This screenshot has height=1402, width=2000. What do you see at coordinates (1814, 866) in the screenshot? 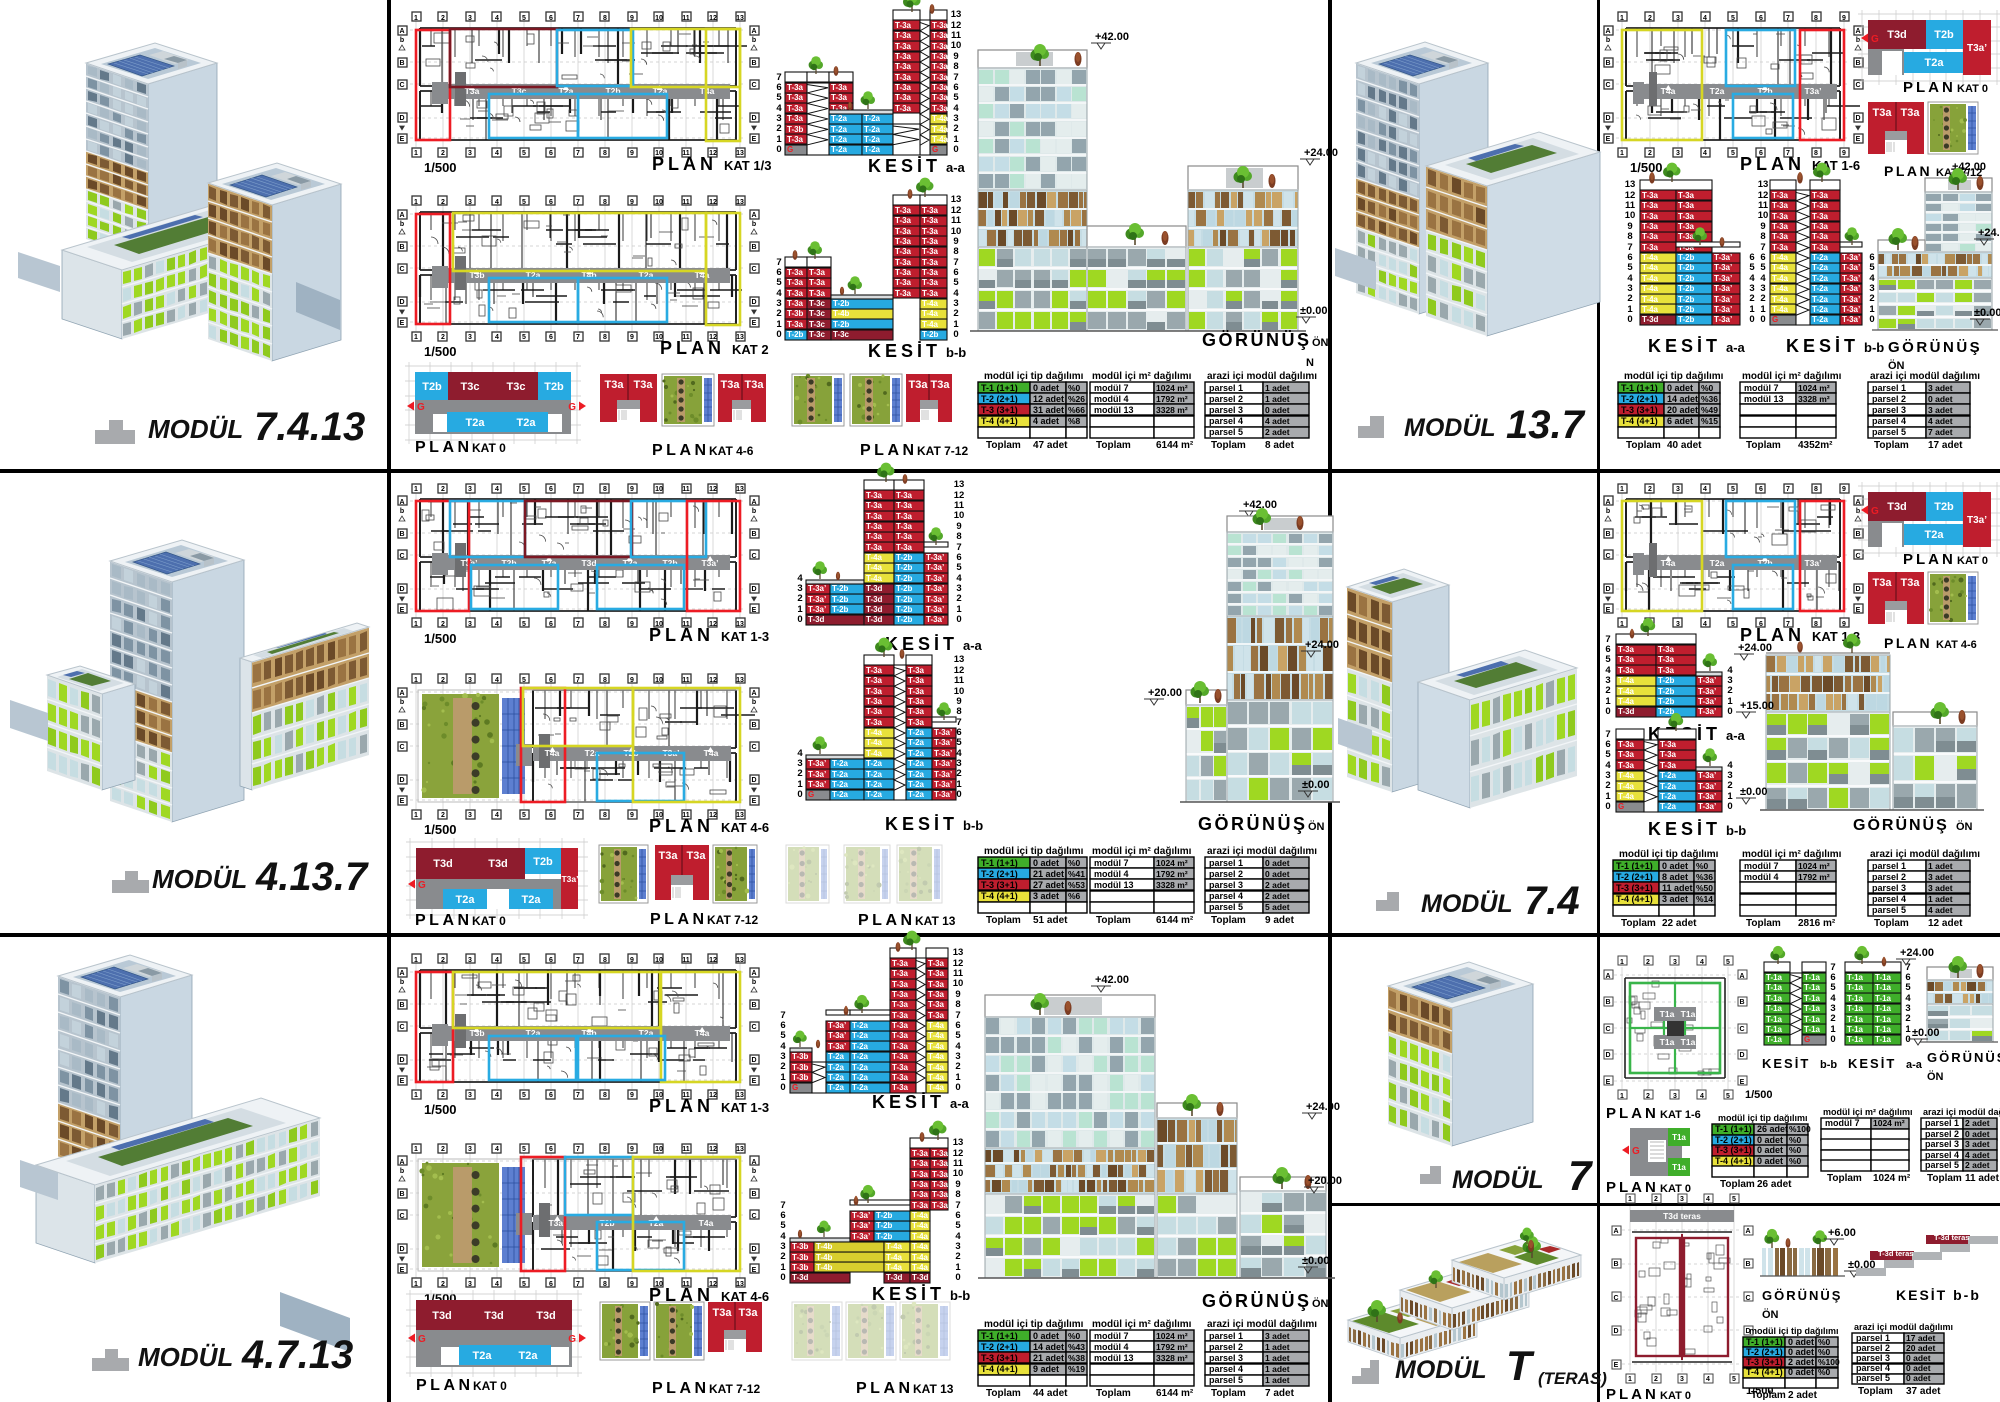
I see `svg-text: 1024 m²` at bounding box center [1814, 866].